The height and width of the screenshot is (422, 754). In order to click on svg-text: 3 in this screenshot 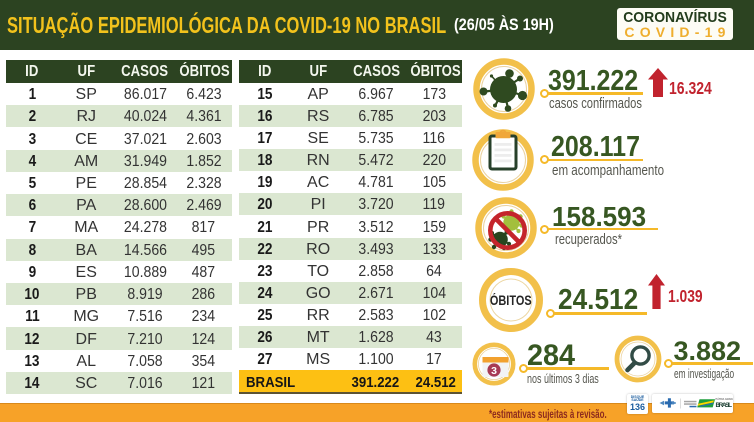, I will do `click(494, 370)`.